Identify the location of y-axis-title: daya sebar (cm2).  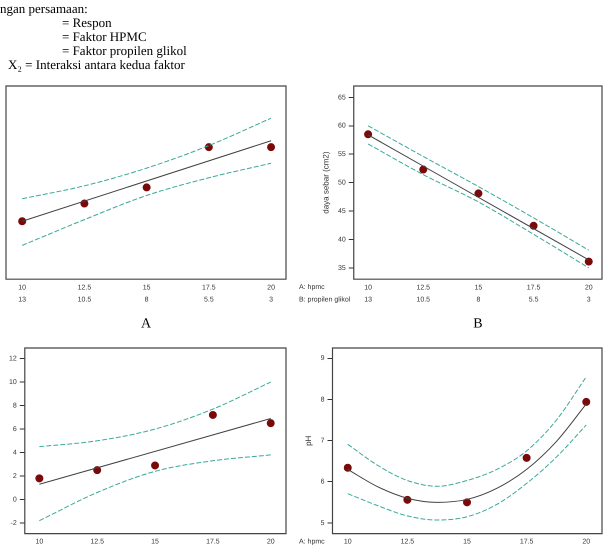
(325, 182).